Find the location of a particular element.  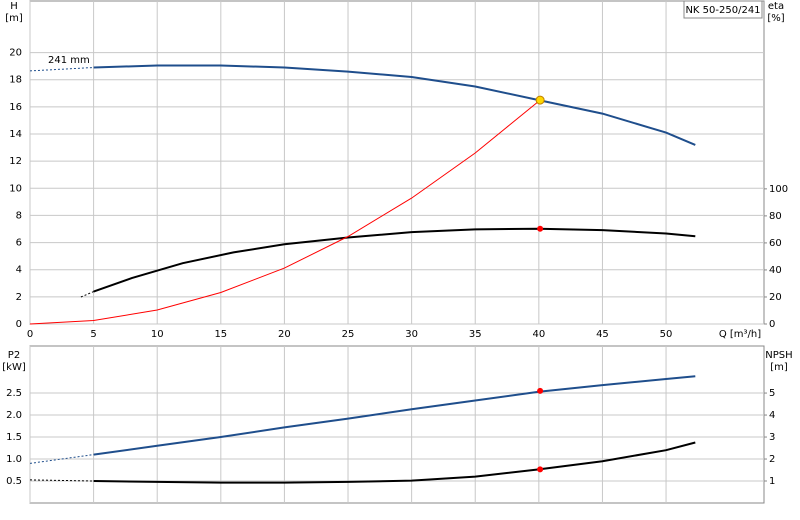

y-tick-label: 6 is located at coordinates (19, 243).